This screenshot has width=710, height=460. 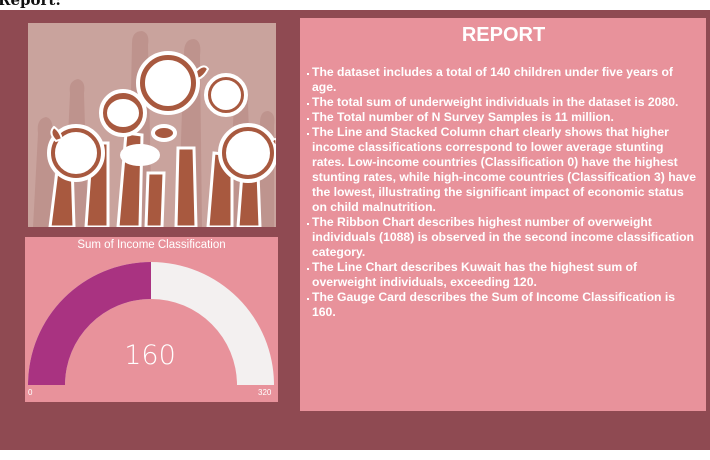 What do you see at coordinates (89, 323) in the screenshot?
I see `gauge-fill` at bounding box center [89, 323].